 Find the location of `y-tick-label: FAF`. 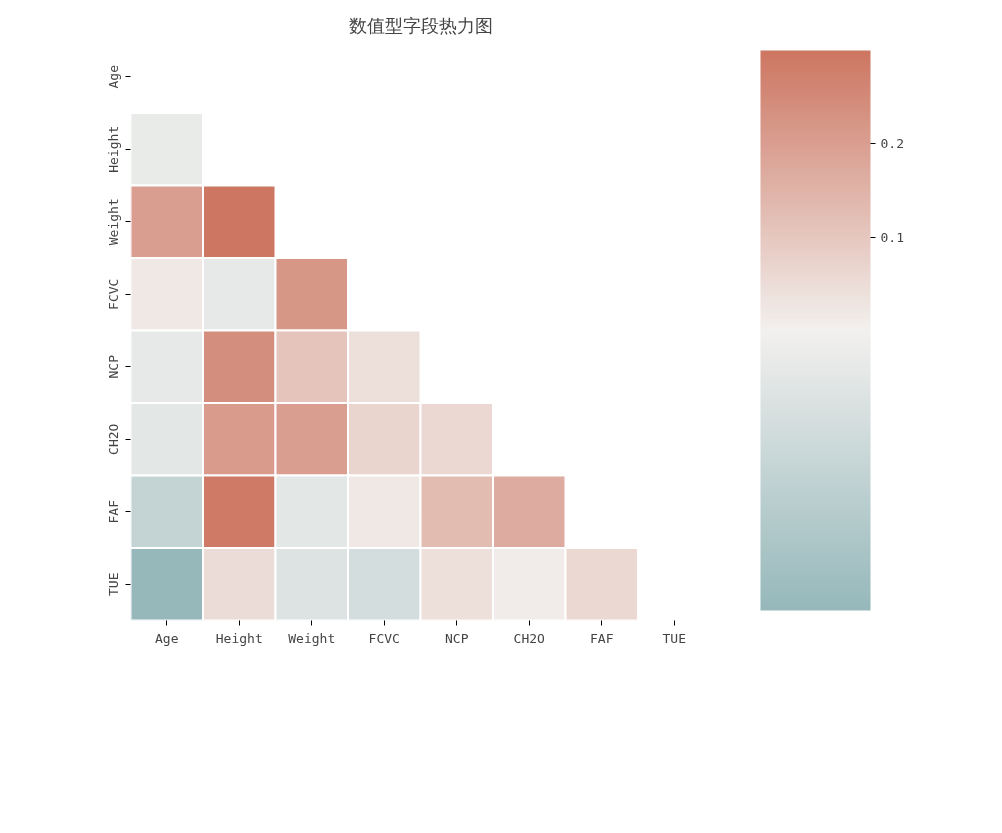

y-tick-label: FAF is located at coordinates (113, 511).